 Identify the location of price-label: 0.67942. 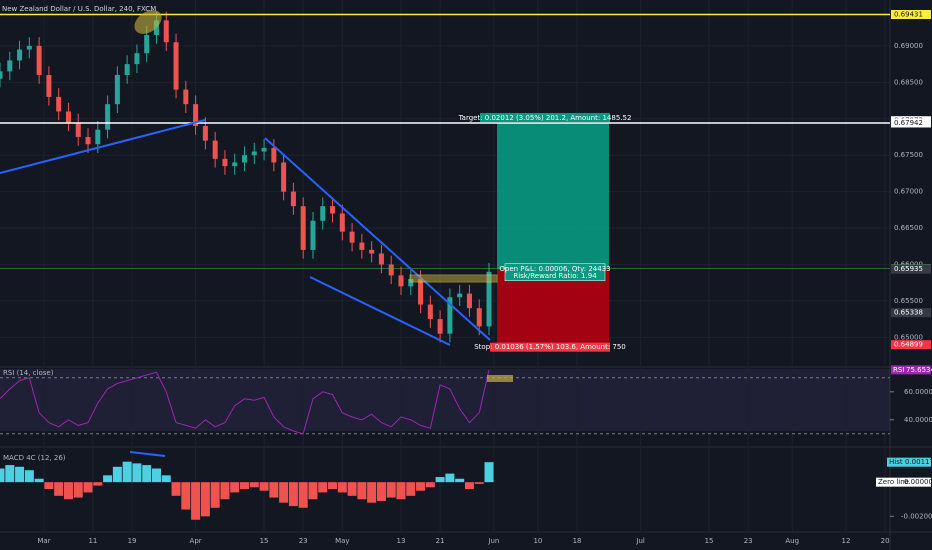
(908, 123).